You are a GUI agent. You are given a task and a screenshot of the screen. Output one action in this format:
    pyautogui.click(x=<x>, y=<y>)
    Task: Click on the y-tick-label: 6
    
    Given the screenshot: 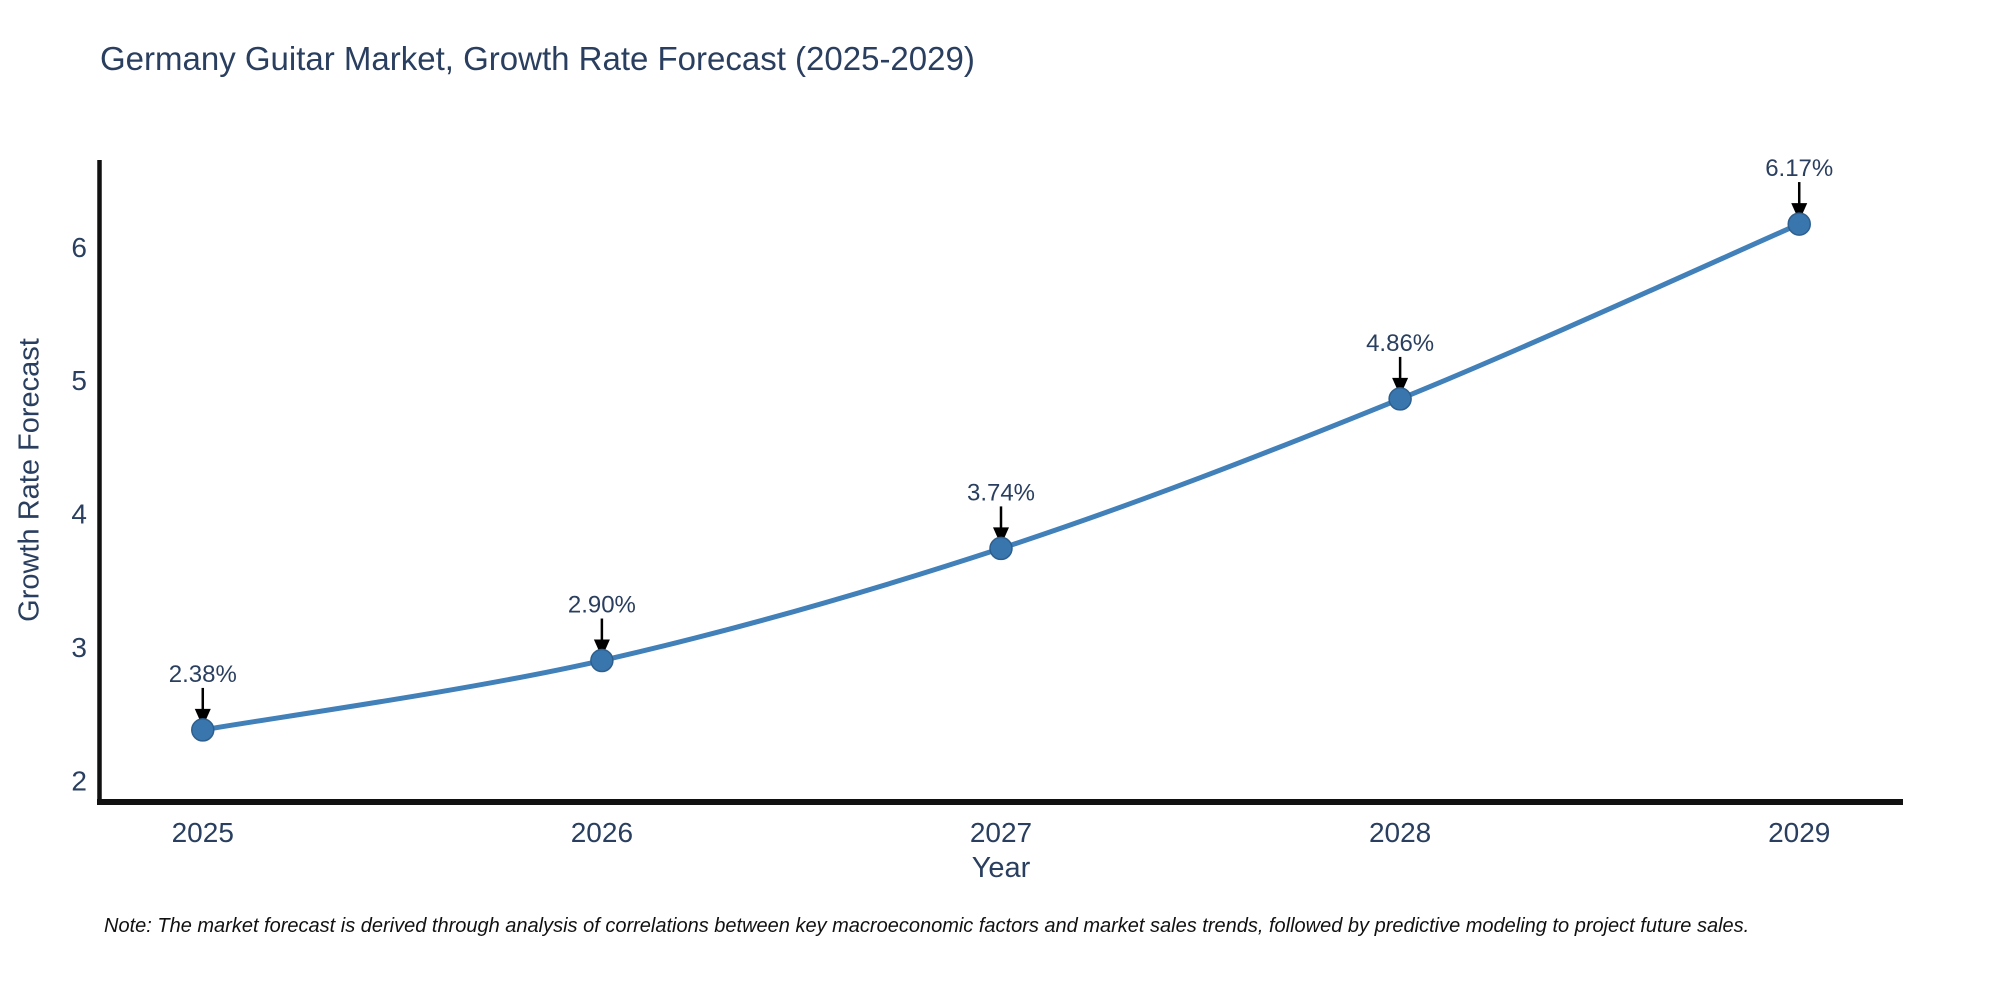 What is the action you would take?
    pyautogui.click(x=79, y=247)
    